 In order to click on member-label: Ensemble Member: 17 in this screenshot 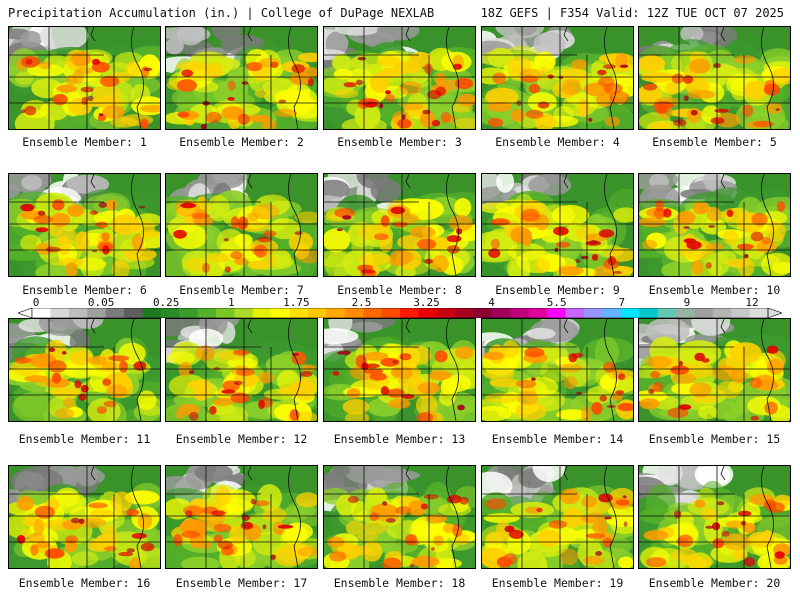, I will do `click(241, 583)`.